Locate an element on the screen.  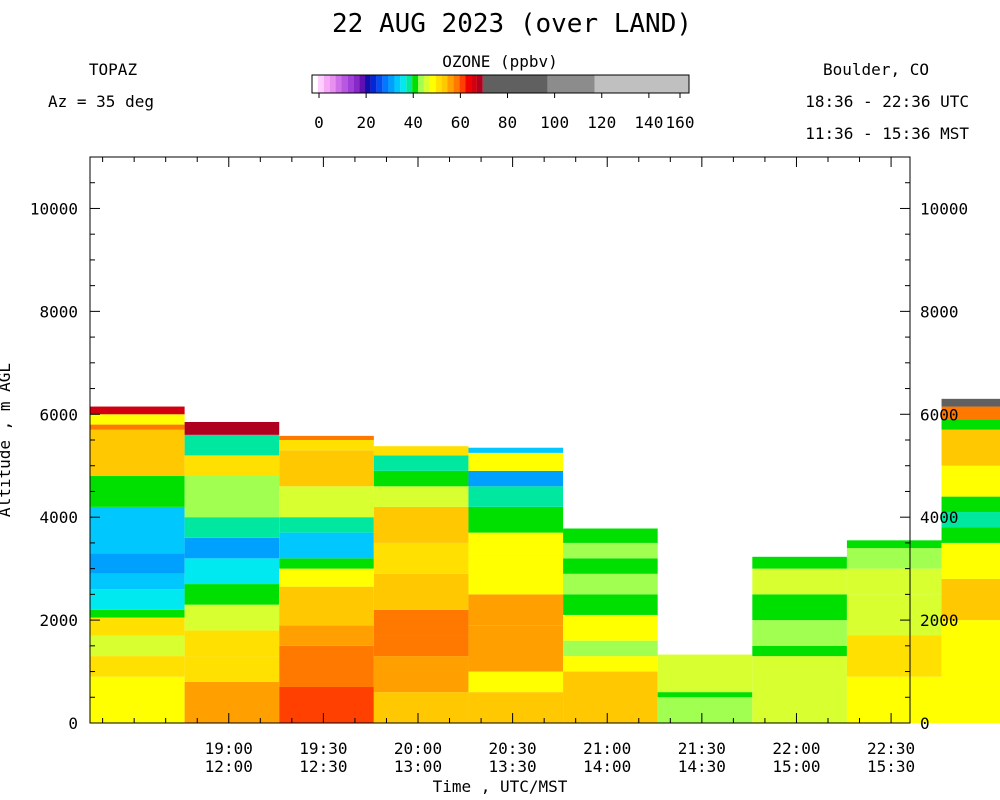
y-tick-label-right: 0 is located at coordinates (925, 723).